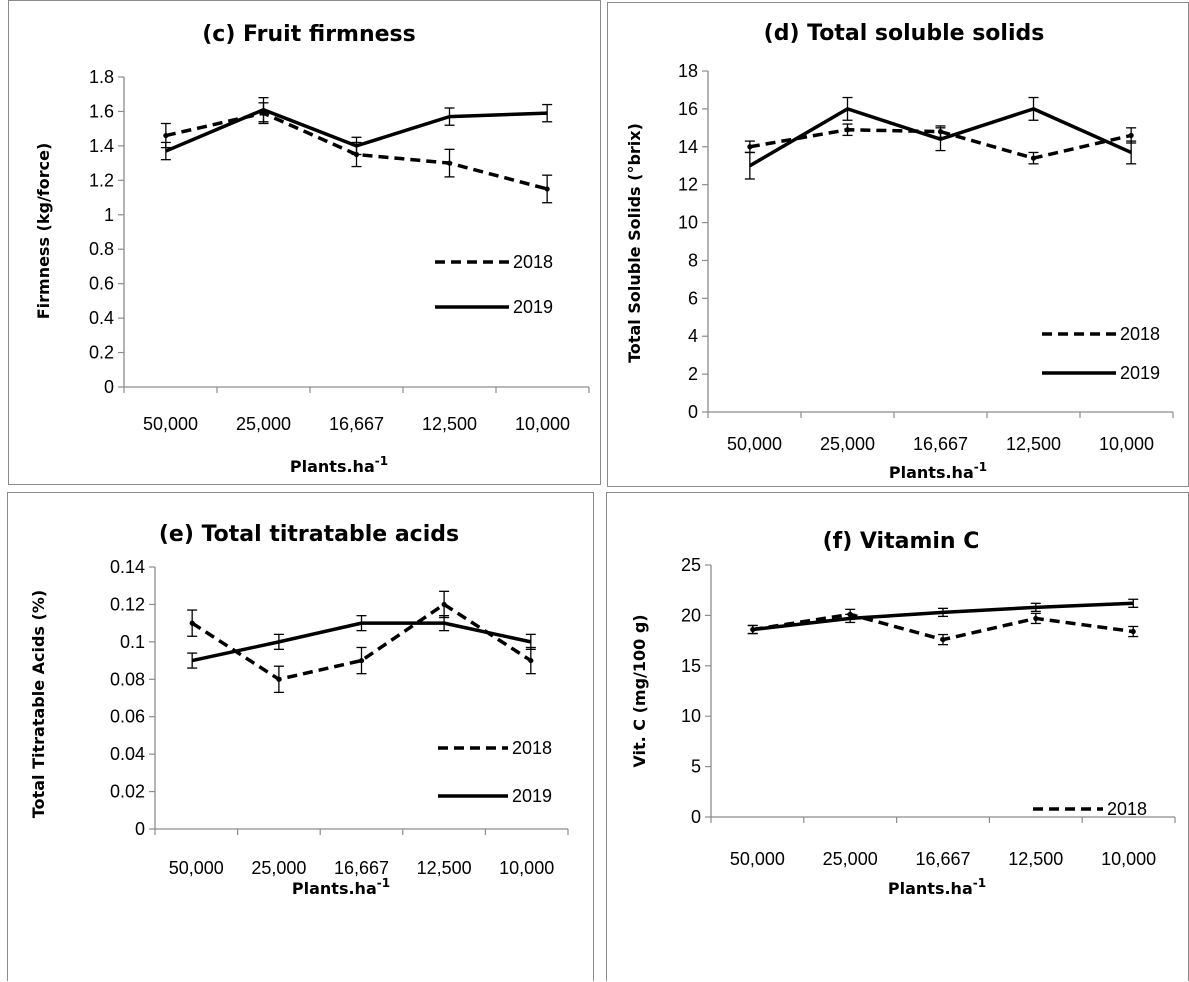 Image resolution: width=1189 pixels, height=982 pixels. What do you see at coordinates (901, 541) in the screenshot?
I see `chart-title: (f) Vitamin C` at bounding box center [901, 541].